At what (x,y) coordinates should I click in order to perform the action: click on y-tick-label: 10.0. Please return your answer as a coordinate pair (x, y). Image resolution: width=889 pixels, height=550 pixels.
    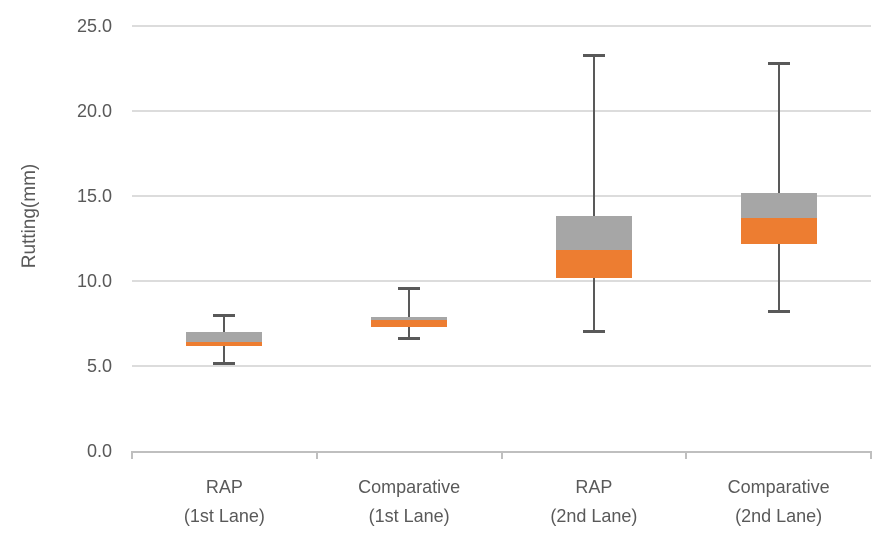
    Looking at the image, I should click on (94, 281).